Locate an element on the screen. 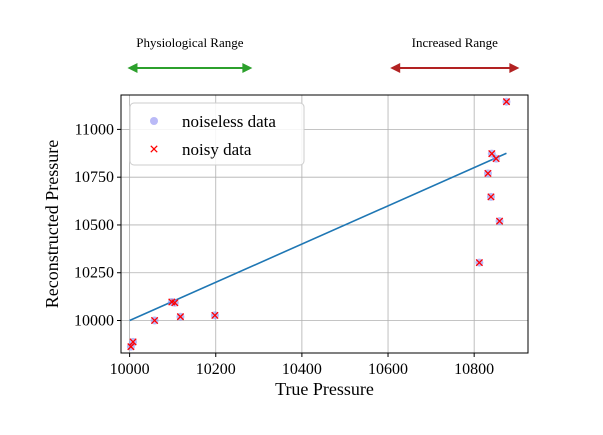 The height and width of the screenshot is (435, 603). legend-label: noiseless data is located at coordinates (229, 121).